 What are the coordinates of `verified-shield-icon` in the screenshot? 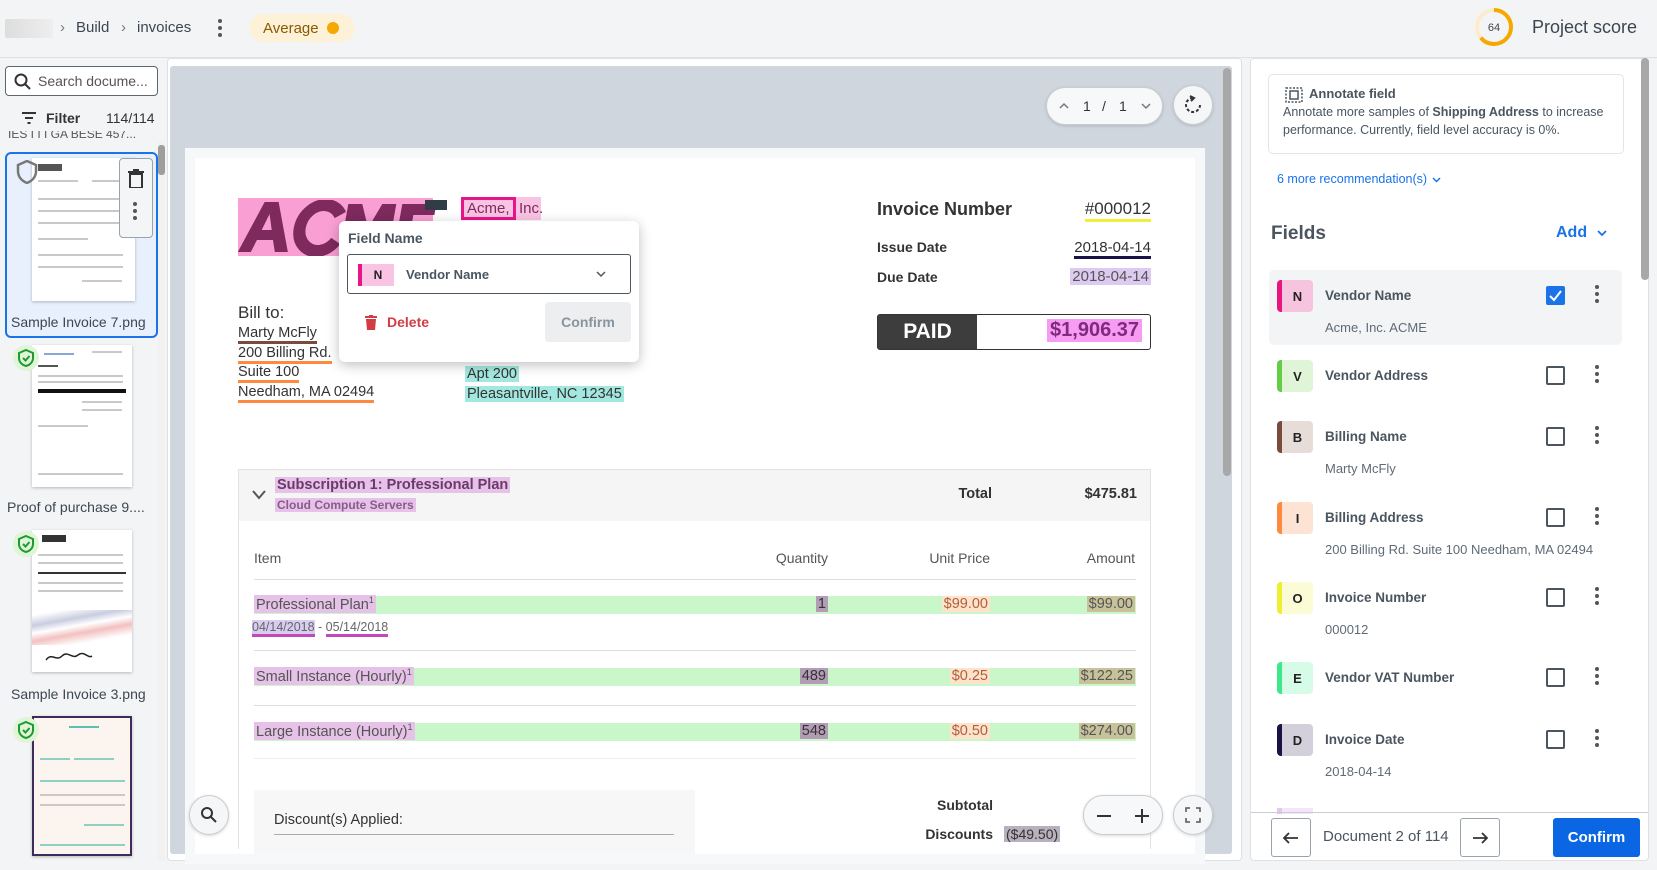 It's located at (26, 358).